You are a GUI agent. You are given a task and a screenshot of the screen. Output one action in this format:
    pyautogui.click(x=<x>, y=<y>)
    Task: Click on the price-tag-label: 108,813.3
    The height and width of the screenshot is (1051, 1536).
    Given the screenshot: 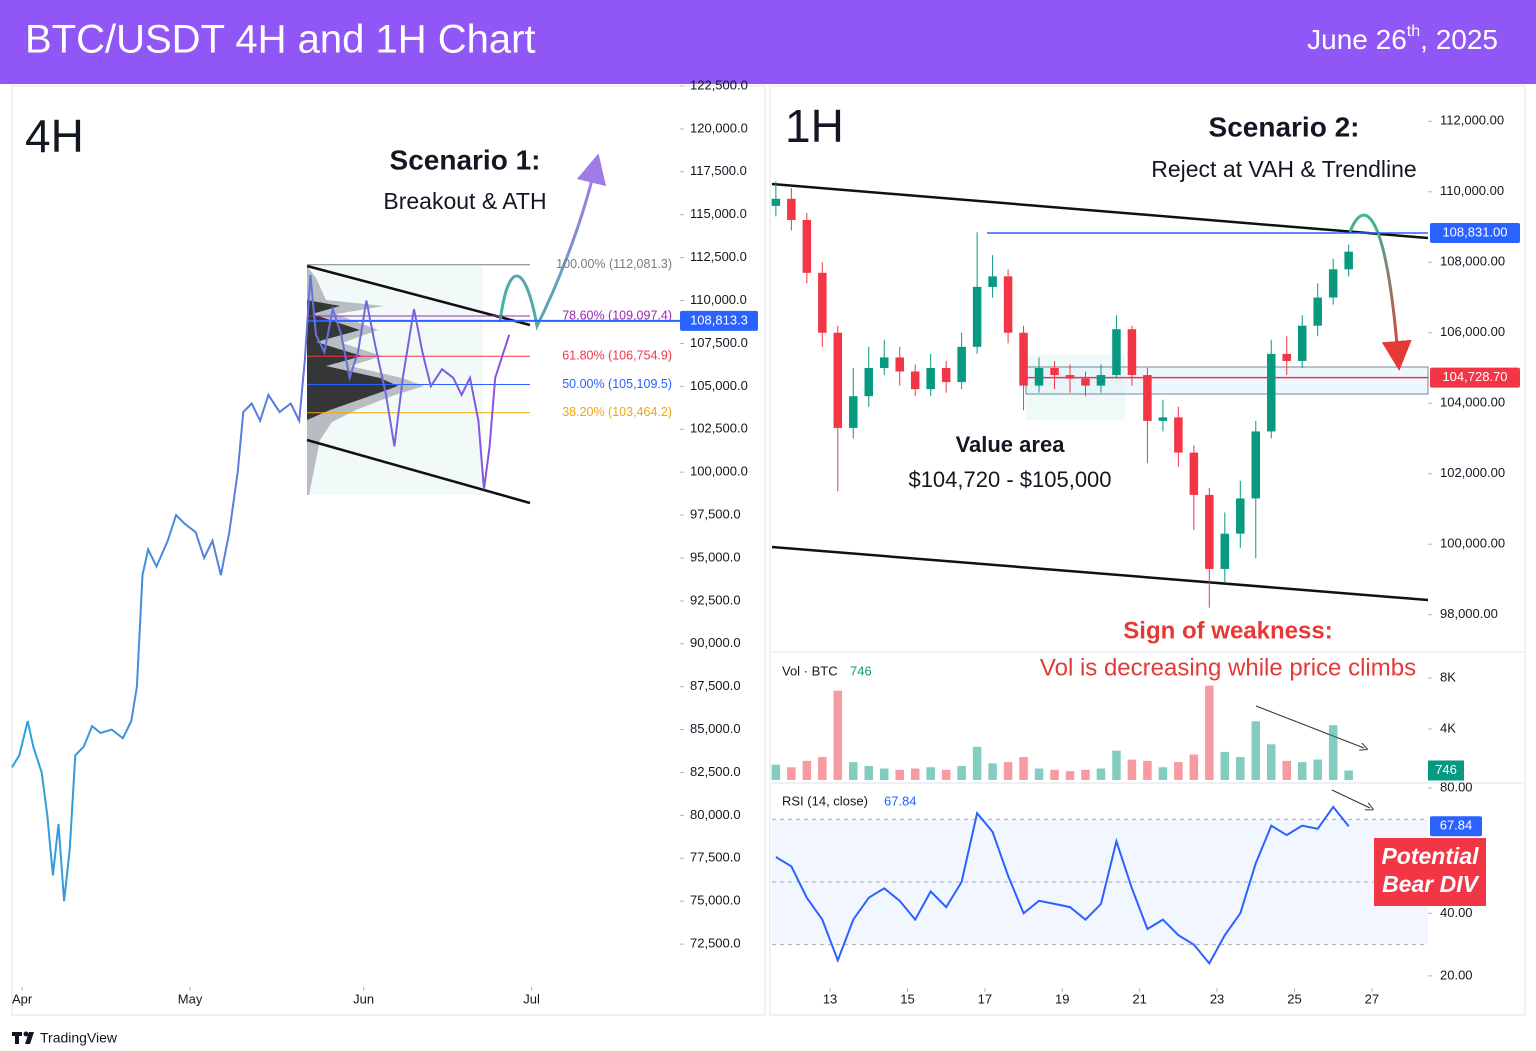 What is the action you would take?
    pyautogui.click(x=719, y=319)
    